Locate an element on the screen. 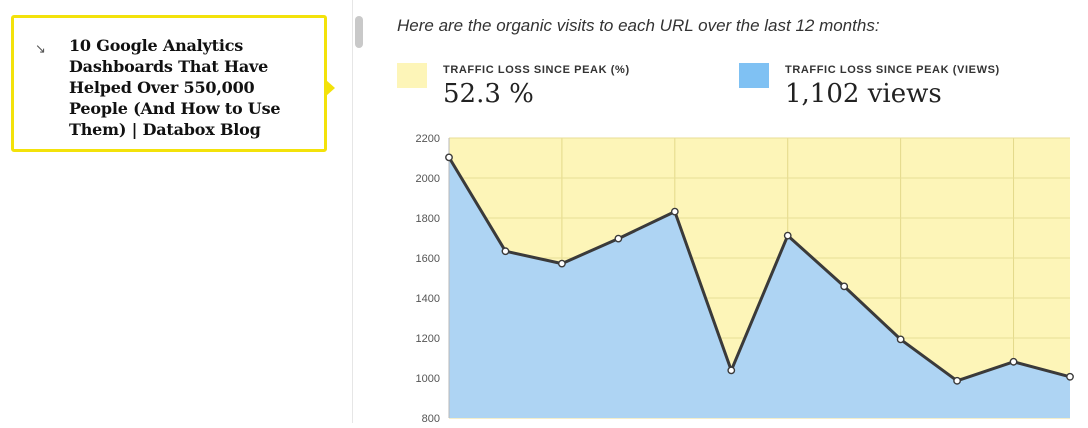  pane-divider is located at coordinates (352, 211).